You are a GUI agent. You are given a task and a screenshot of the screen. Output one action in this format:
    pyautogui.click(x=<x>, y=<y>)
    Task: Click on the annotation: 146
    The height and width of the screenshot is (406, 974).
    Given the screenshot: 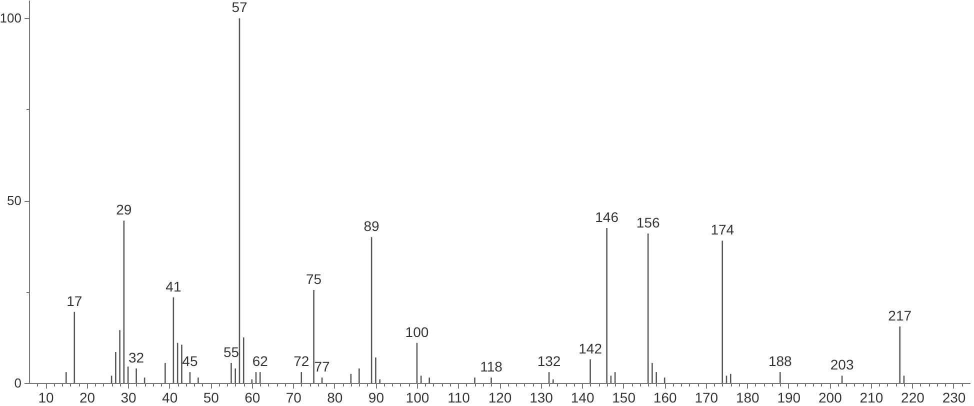 What is the action you would take?
    pyautogui.click(x=607, y=216)
    